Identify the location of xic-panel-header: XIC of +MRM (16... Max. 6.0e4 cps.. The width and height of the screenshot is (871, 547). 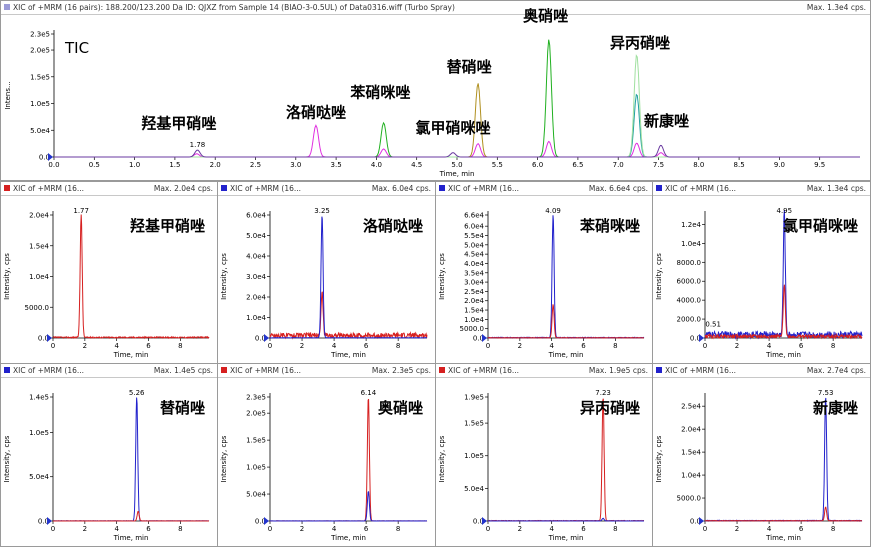
(326, 189).